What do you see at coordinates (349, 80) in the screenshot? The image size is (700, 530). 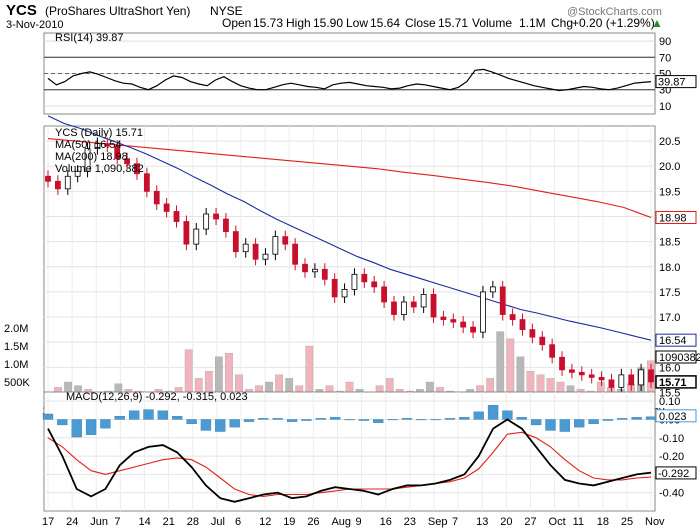 I see `rsi-line` at bounding box center [349, 80].